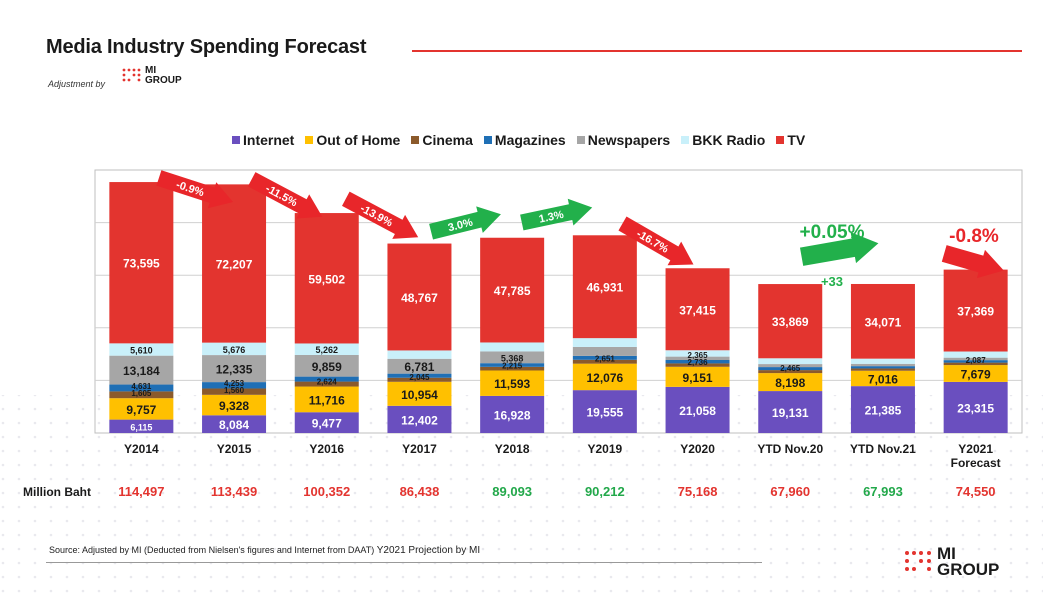  I want to click on data-label-out-of-home: 10,954, so click(419, 395).